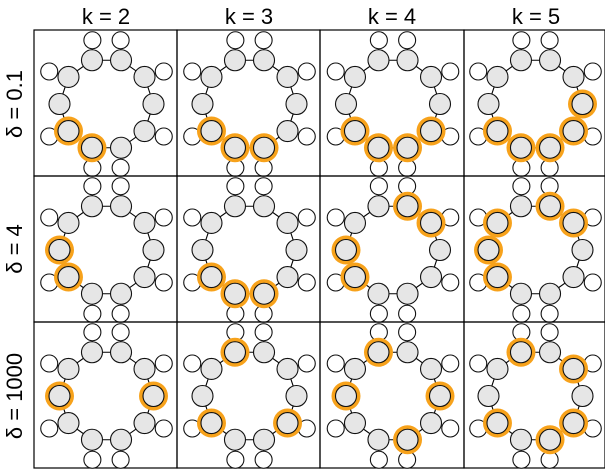 This screenshot has width=605, height=470. Describe the element at coordinates (536, 16) in the screenshot. I see `column-label-k5: k = 5` at that location.